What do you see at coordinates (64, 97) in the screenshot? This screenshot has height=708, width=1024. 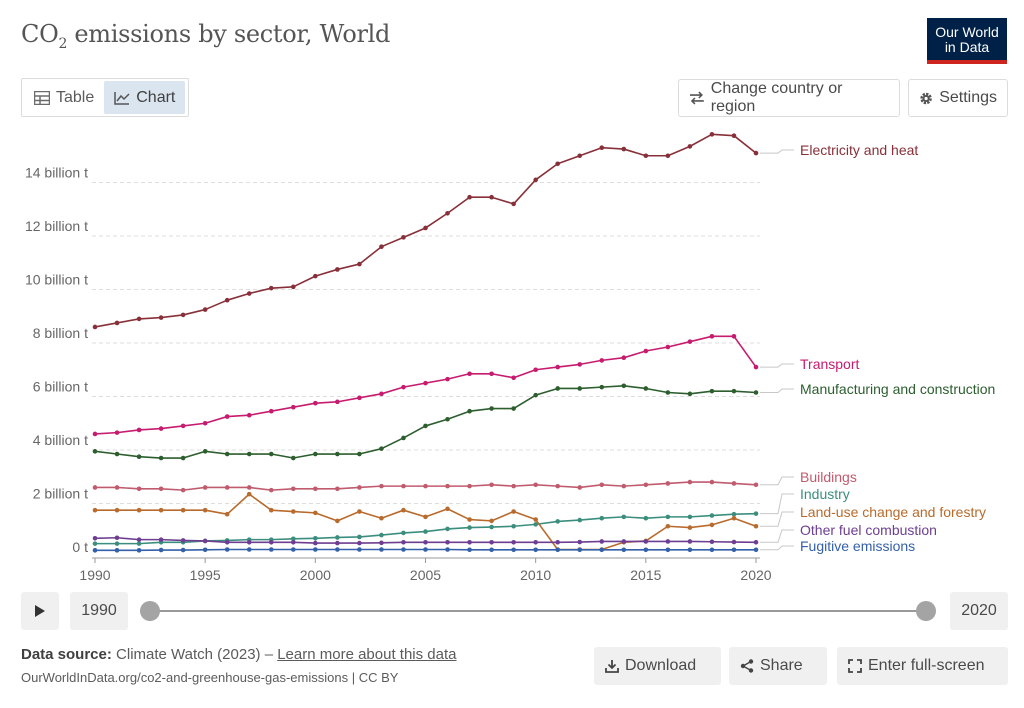 I see `tab-table: Table` at bounding box center [64, 97].